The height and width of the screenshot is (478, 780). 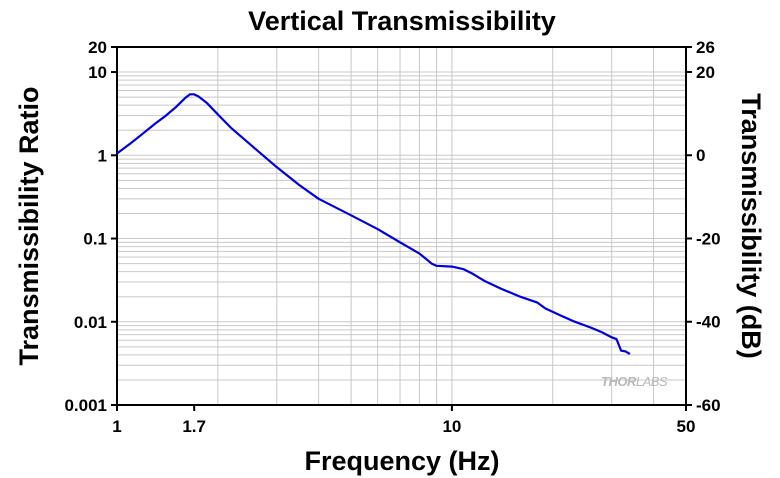 I want to click on x-tick-label: 1, so click(x=116, y=426).